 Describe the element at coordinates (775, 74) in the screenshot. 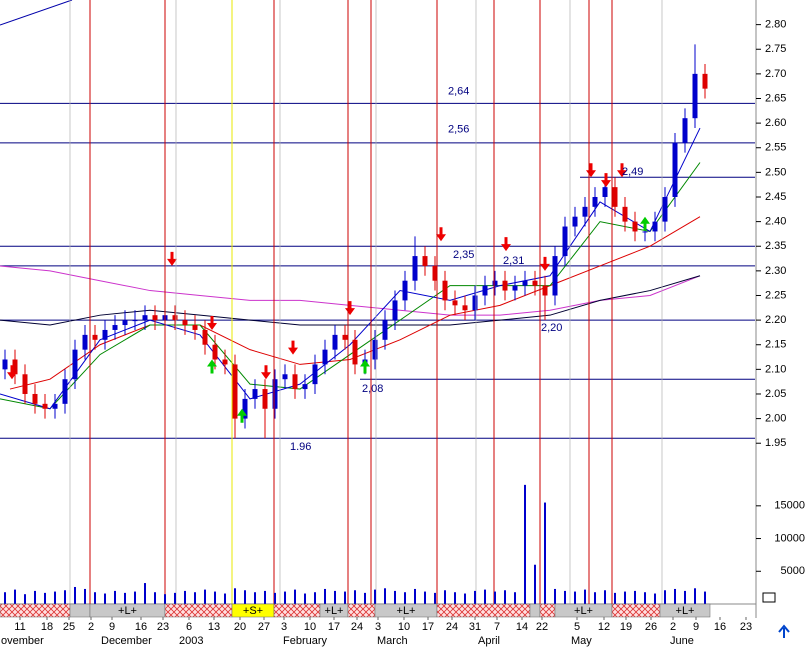

I see `y-tick-label: 2.70` at that location.